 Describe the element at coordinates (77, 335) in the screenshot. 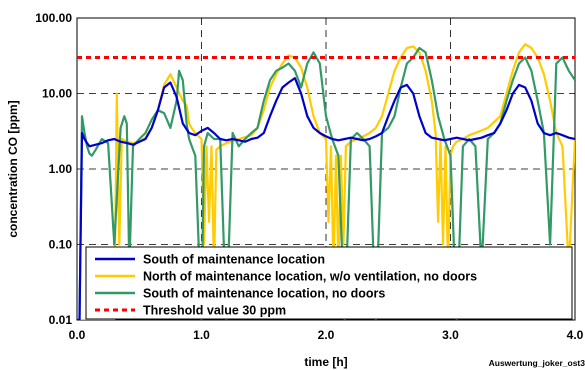

I see `x-tick-label: 0.0` at that location.